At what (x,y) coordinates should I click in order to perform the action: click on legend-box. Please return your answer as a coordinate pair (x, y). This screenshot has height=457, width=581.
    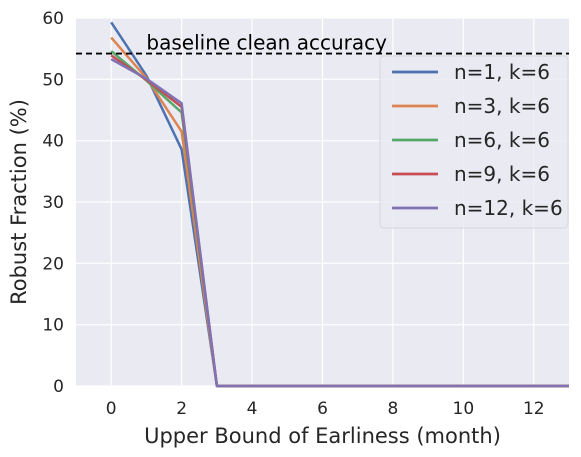
    Looking at the image, I should click on (474, 142).